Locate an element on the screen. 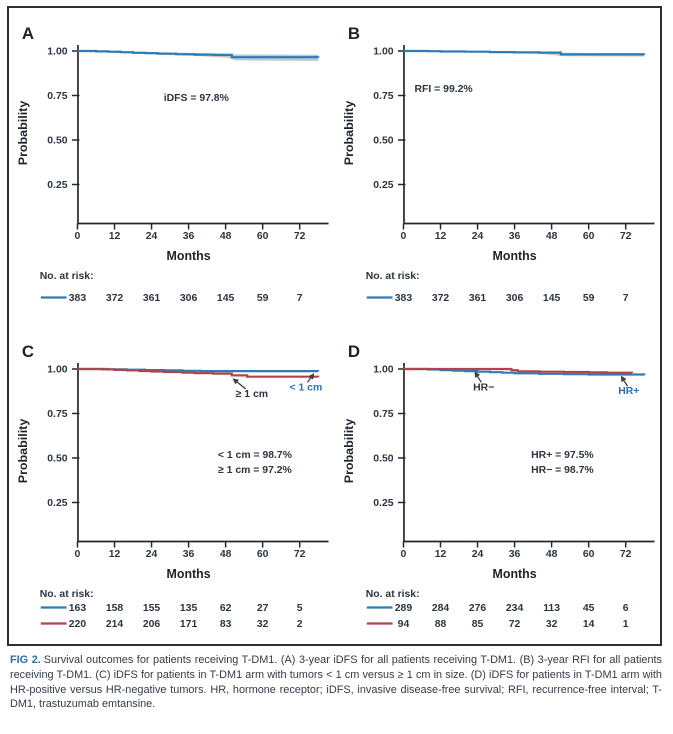 The height and width of the screenshot is (734, 673). risk-count: 88 is located at coordinates (440, 624).